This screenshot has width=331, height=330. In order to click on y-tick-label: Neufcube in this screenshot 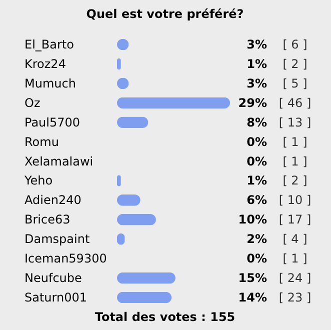, I will do `click(53, 278)`.